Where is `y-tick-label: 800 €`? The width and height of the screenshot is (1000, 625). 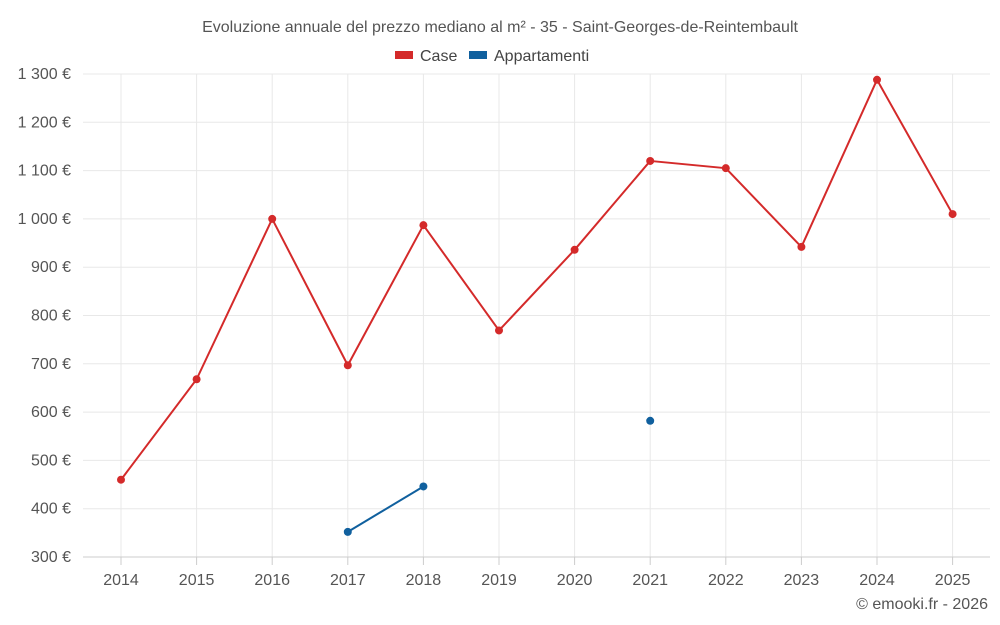 y-tick-label: 800 € is located at coordinates (51, 316).